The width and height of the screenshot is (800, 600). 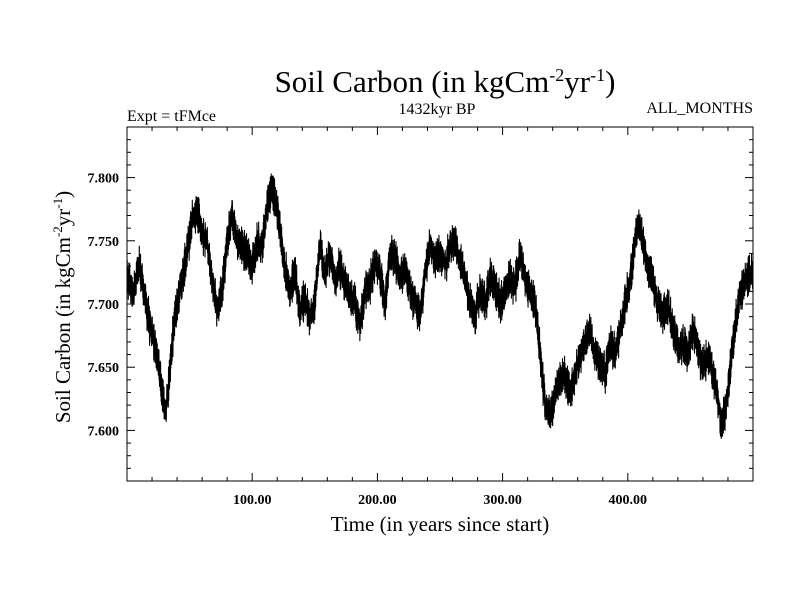 I want to click on x-tick-label: 300.00, so click(x=502, y=500).